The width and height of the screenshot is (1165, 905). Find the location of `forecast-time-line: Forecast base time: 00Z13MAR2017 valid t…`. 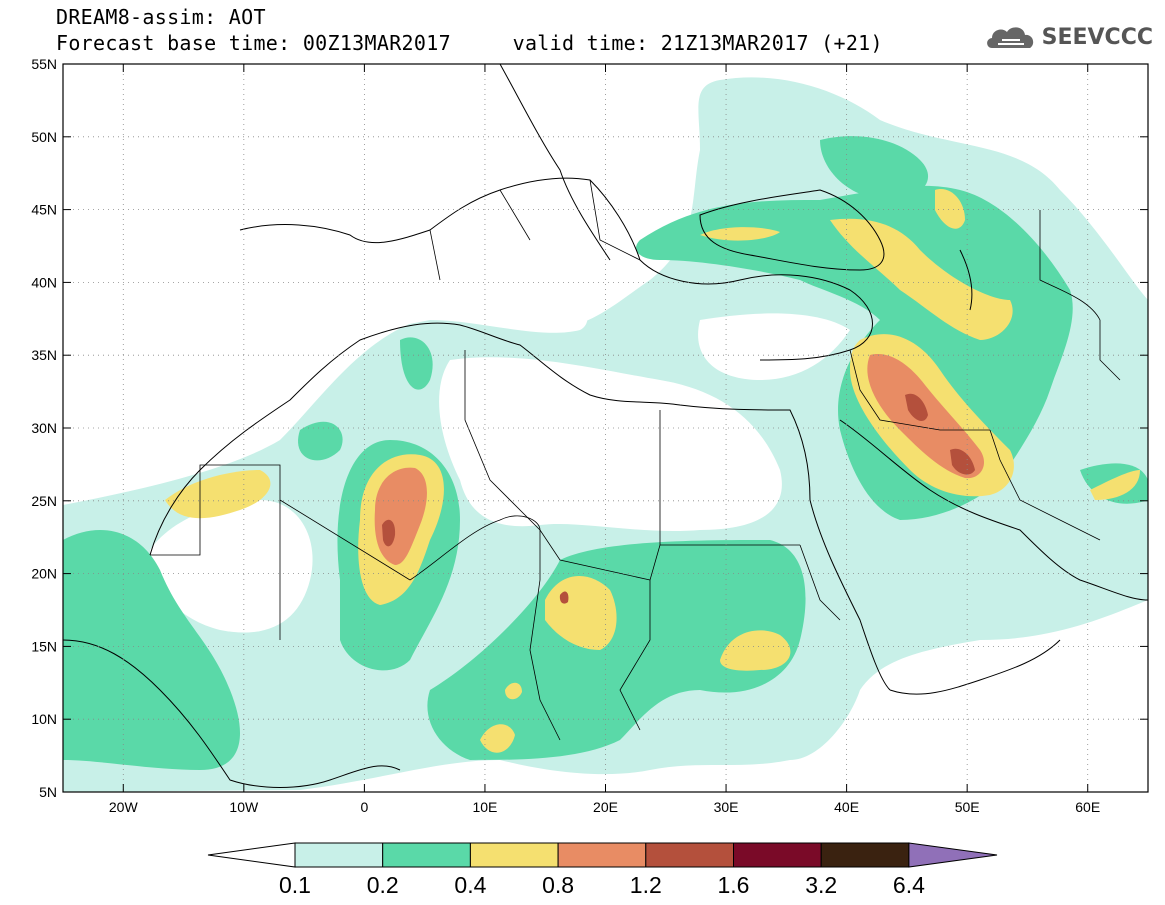

forecast-time-line: Forecast base time: 00Z13MAR2017 valid t… is located at coordinates (469, 43).